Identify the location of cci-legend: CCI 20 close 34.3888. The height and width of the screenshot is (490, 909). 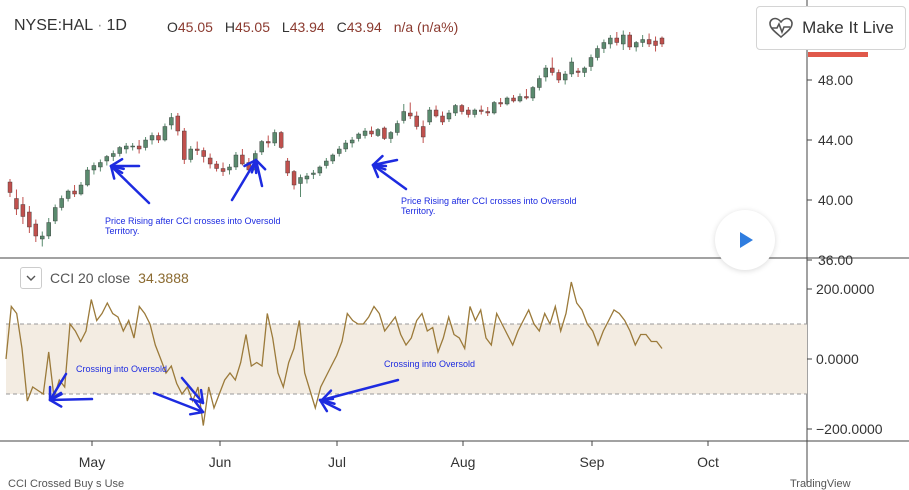
(104, 278).